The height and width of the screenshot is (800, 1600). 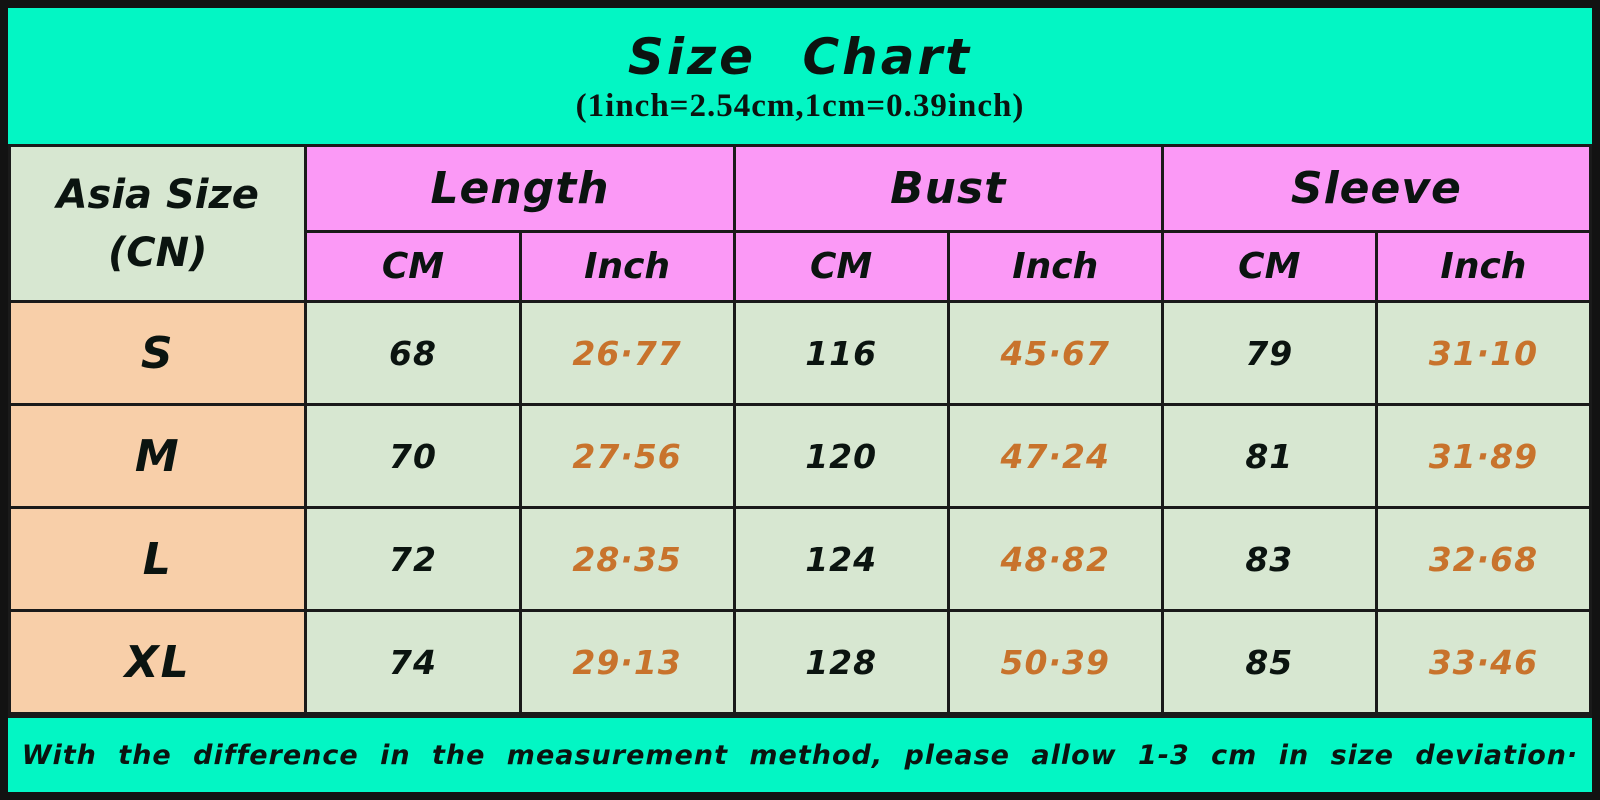 What do you see at coordinates (841, 559) in the screenshot?
I see `value-cell-bust-cm: 124` at bounding box center [841, 559].